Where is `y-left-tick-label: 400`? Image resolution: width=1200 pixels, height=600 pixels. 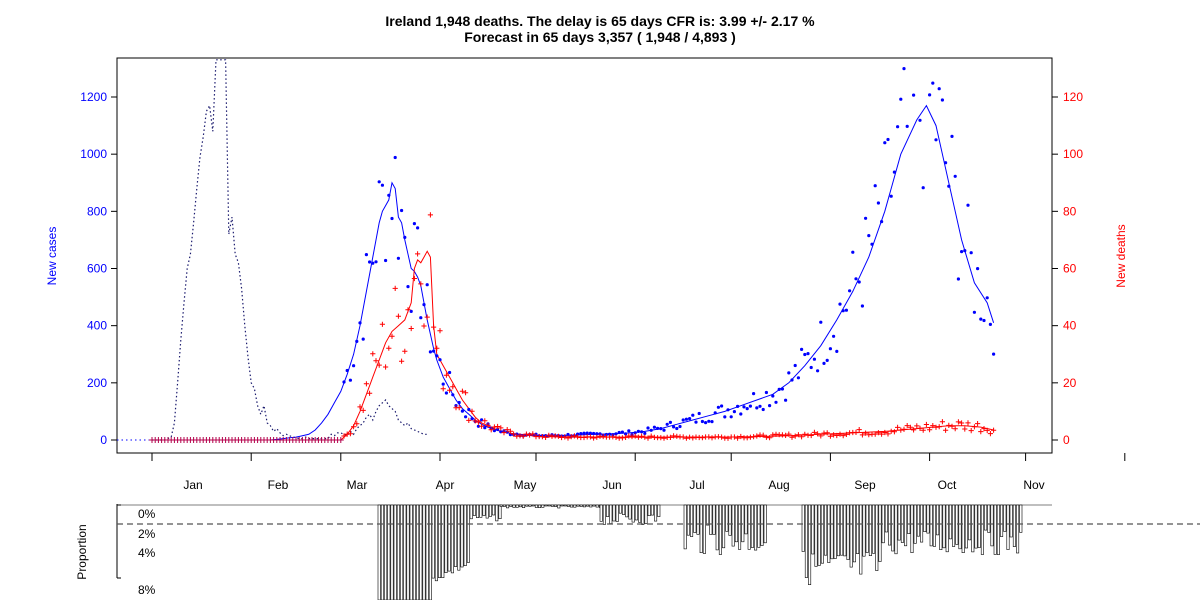
y-left-tick-label: 400 is located at coordinates (97, 326).